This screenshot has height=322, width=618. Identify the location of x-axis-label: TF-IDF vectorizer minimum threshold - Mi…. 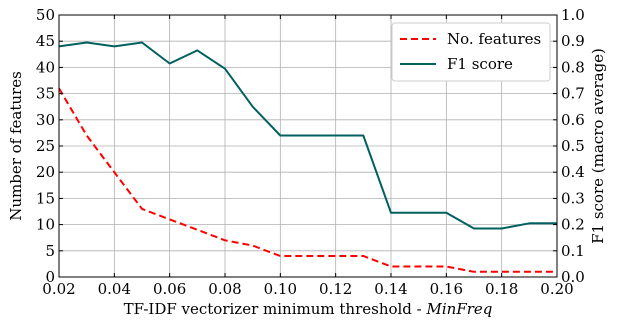
(308, 309).